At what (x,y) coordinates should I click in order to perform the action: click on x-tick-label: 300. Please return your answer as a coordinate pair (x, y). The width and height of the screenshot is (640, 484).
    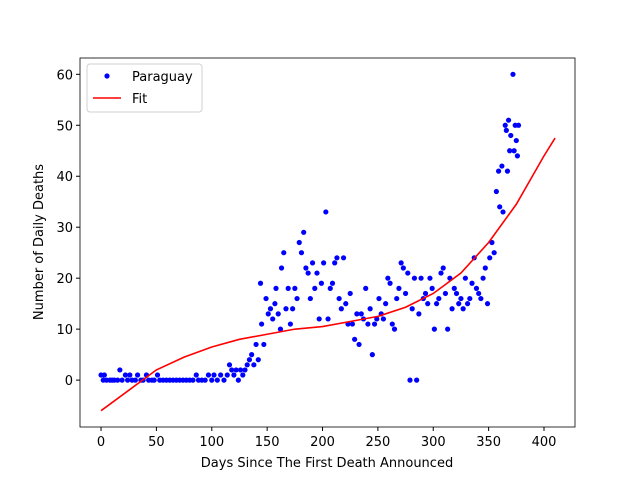
    Looking at the image, I should click on (433, 442).